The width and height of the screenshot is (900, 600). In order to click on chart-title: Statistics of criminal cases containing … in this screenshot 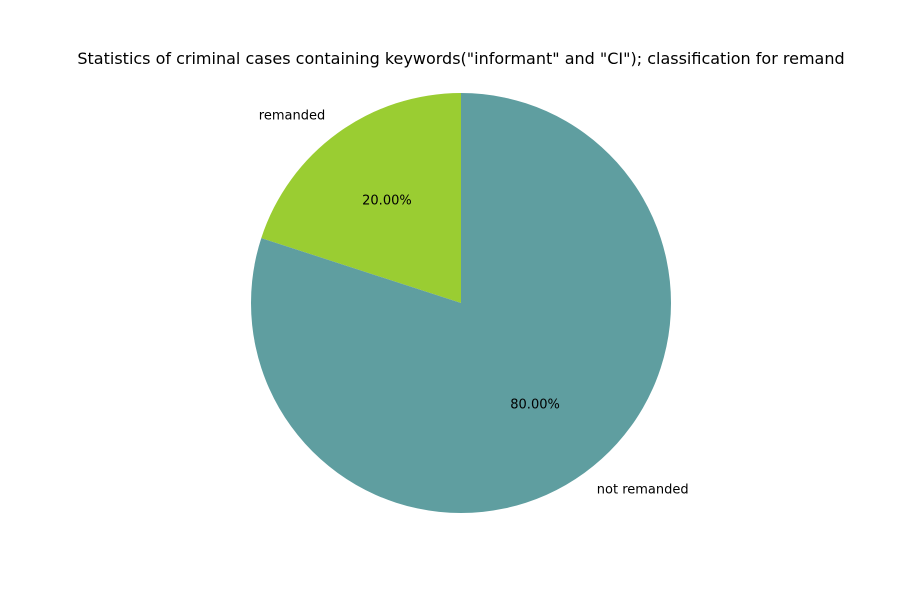, I will do `click(460, 58)`.